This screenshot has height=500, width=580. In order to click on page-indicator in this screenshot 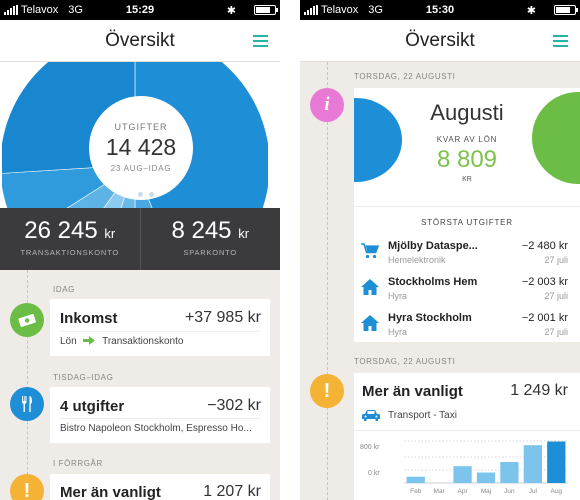, I will do `click(140, 193)`.